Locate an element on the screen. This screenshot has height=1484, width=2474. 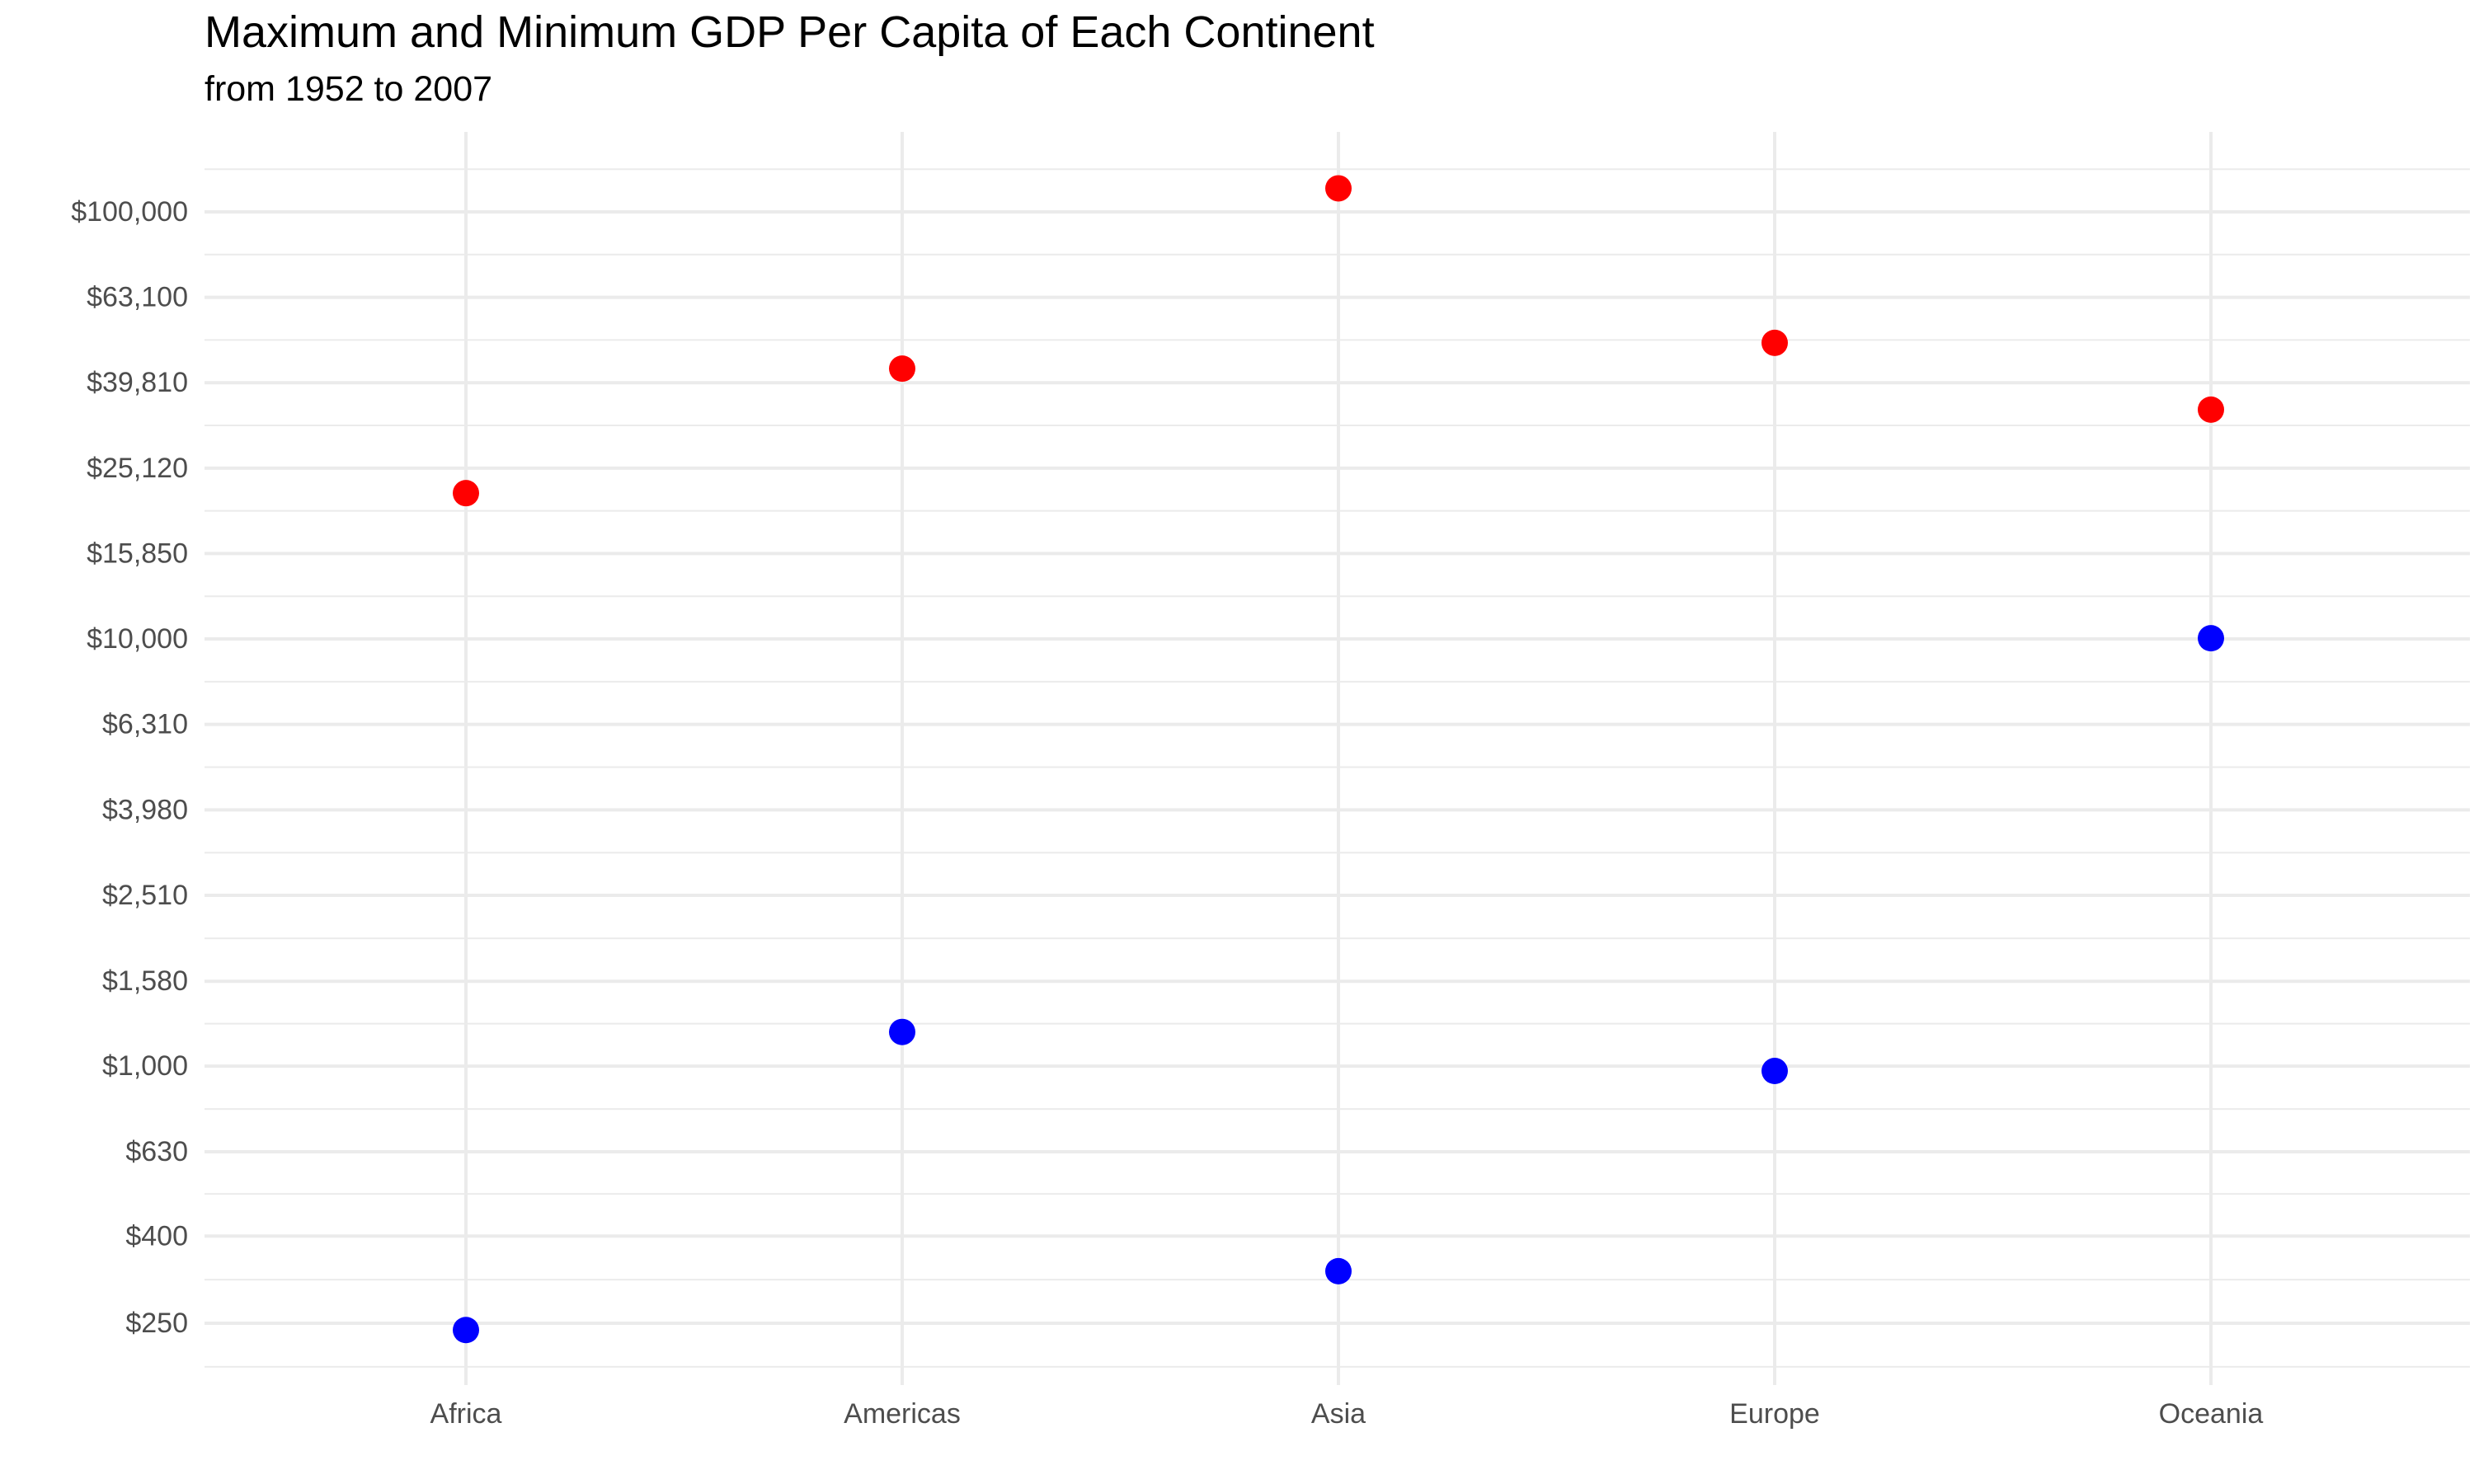
x-tick-label: Europe is located at coordinates (1774, 1414).